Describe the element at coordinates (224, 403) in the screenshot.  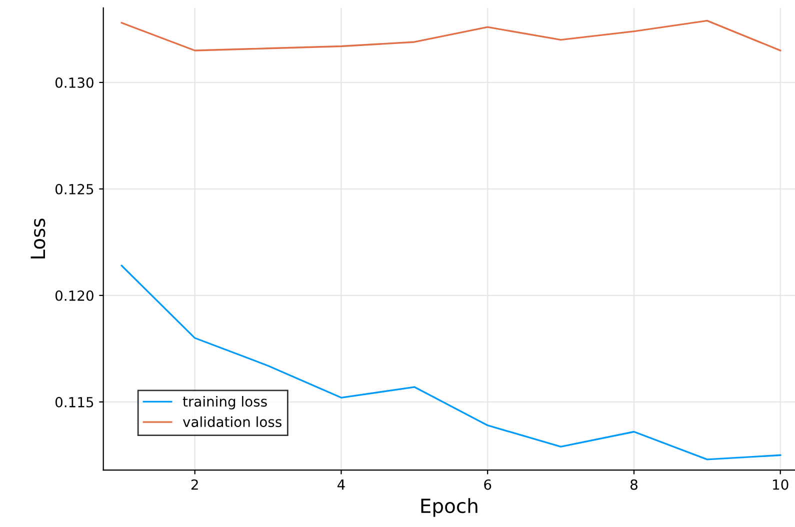
I see `legend-label: training loss` at that location.